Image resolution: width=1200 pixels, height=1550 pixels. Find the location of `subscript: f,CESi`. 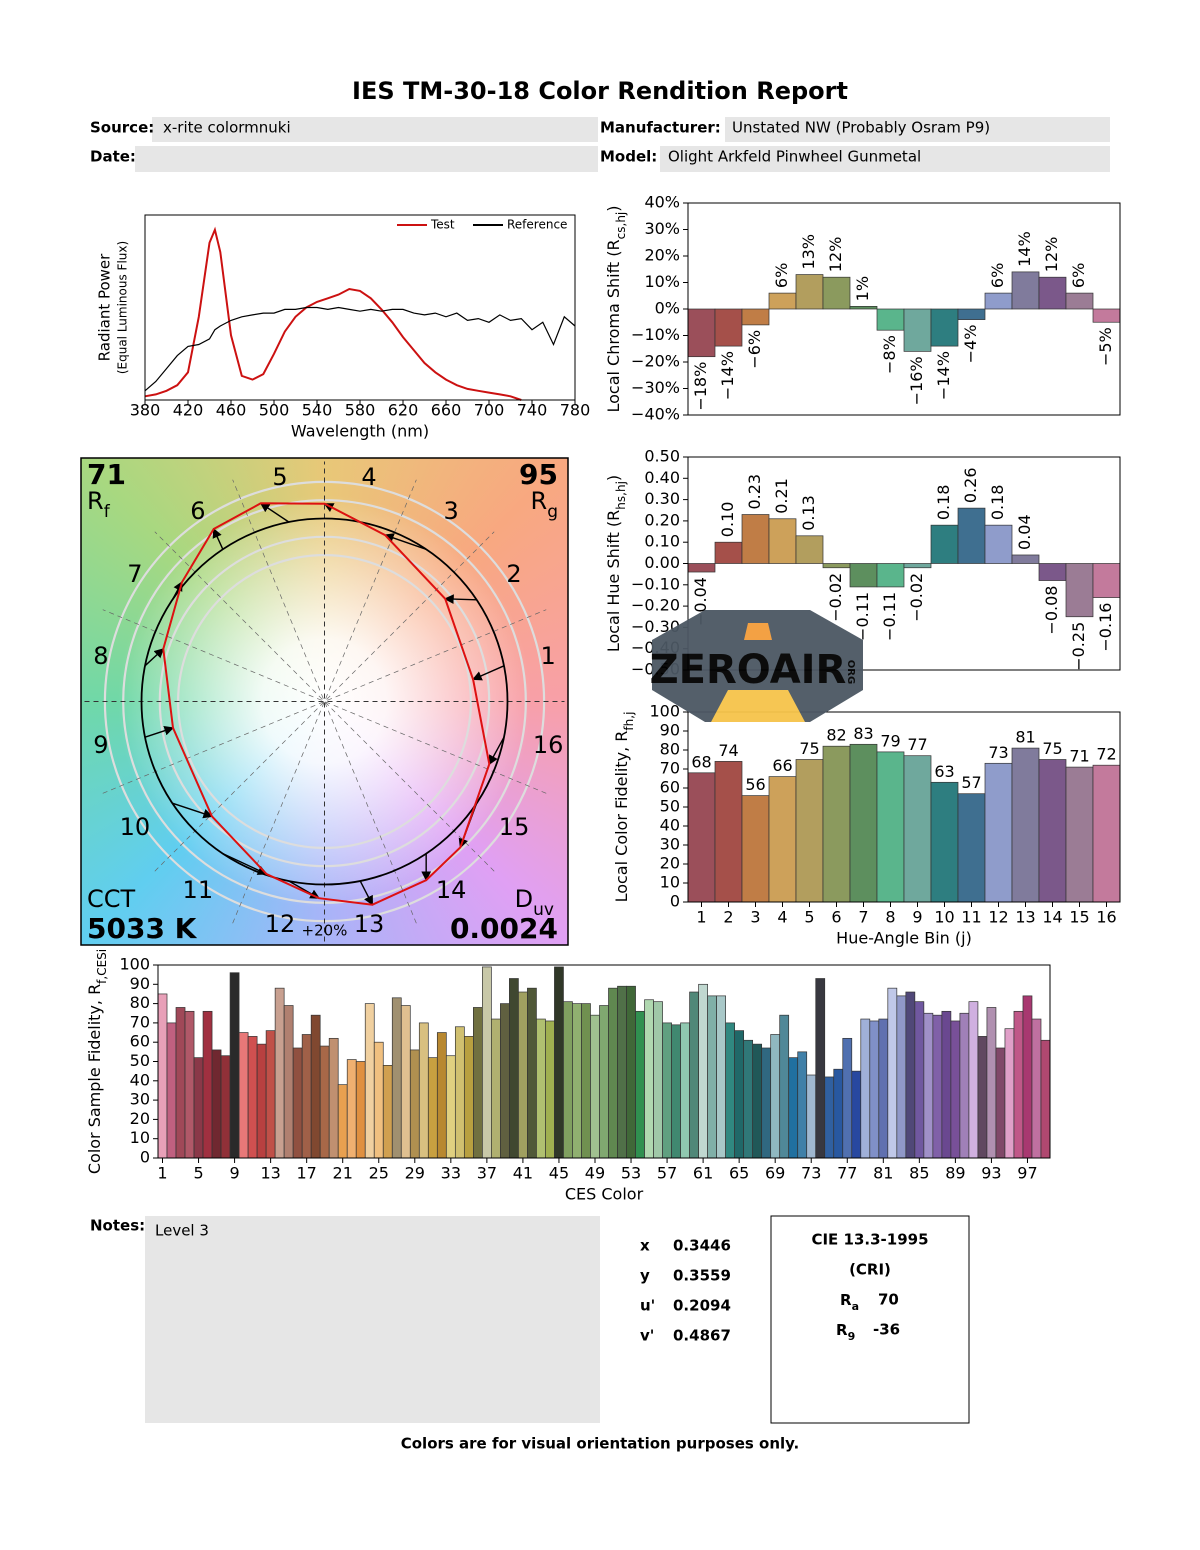

subscript: f,CESi is located at coordinates (102, 966).